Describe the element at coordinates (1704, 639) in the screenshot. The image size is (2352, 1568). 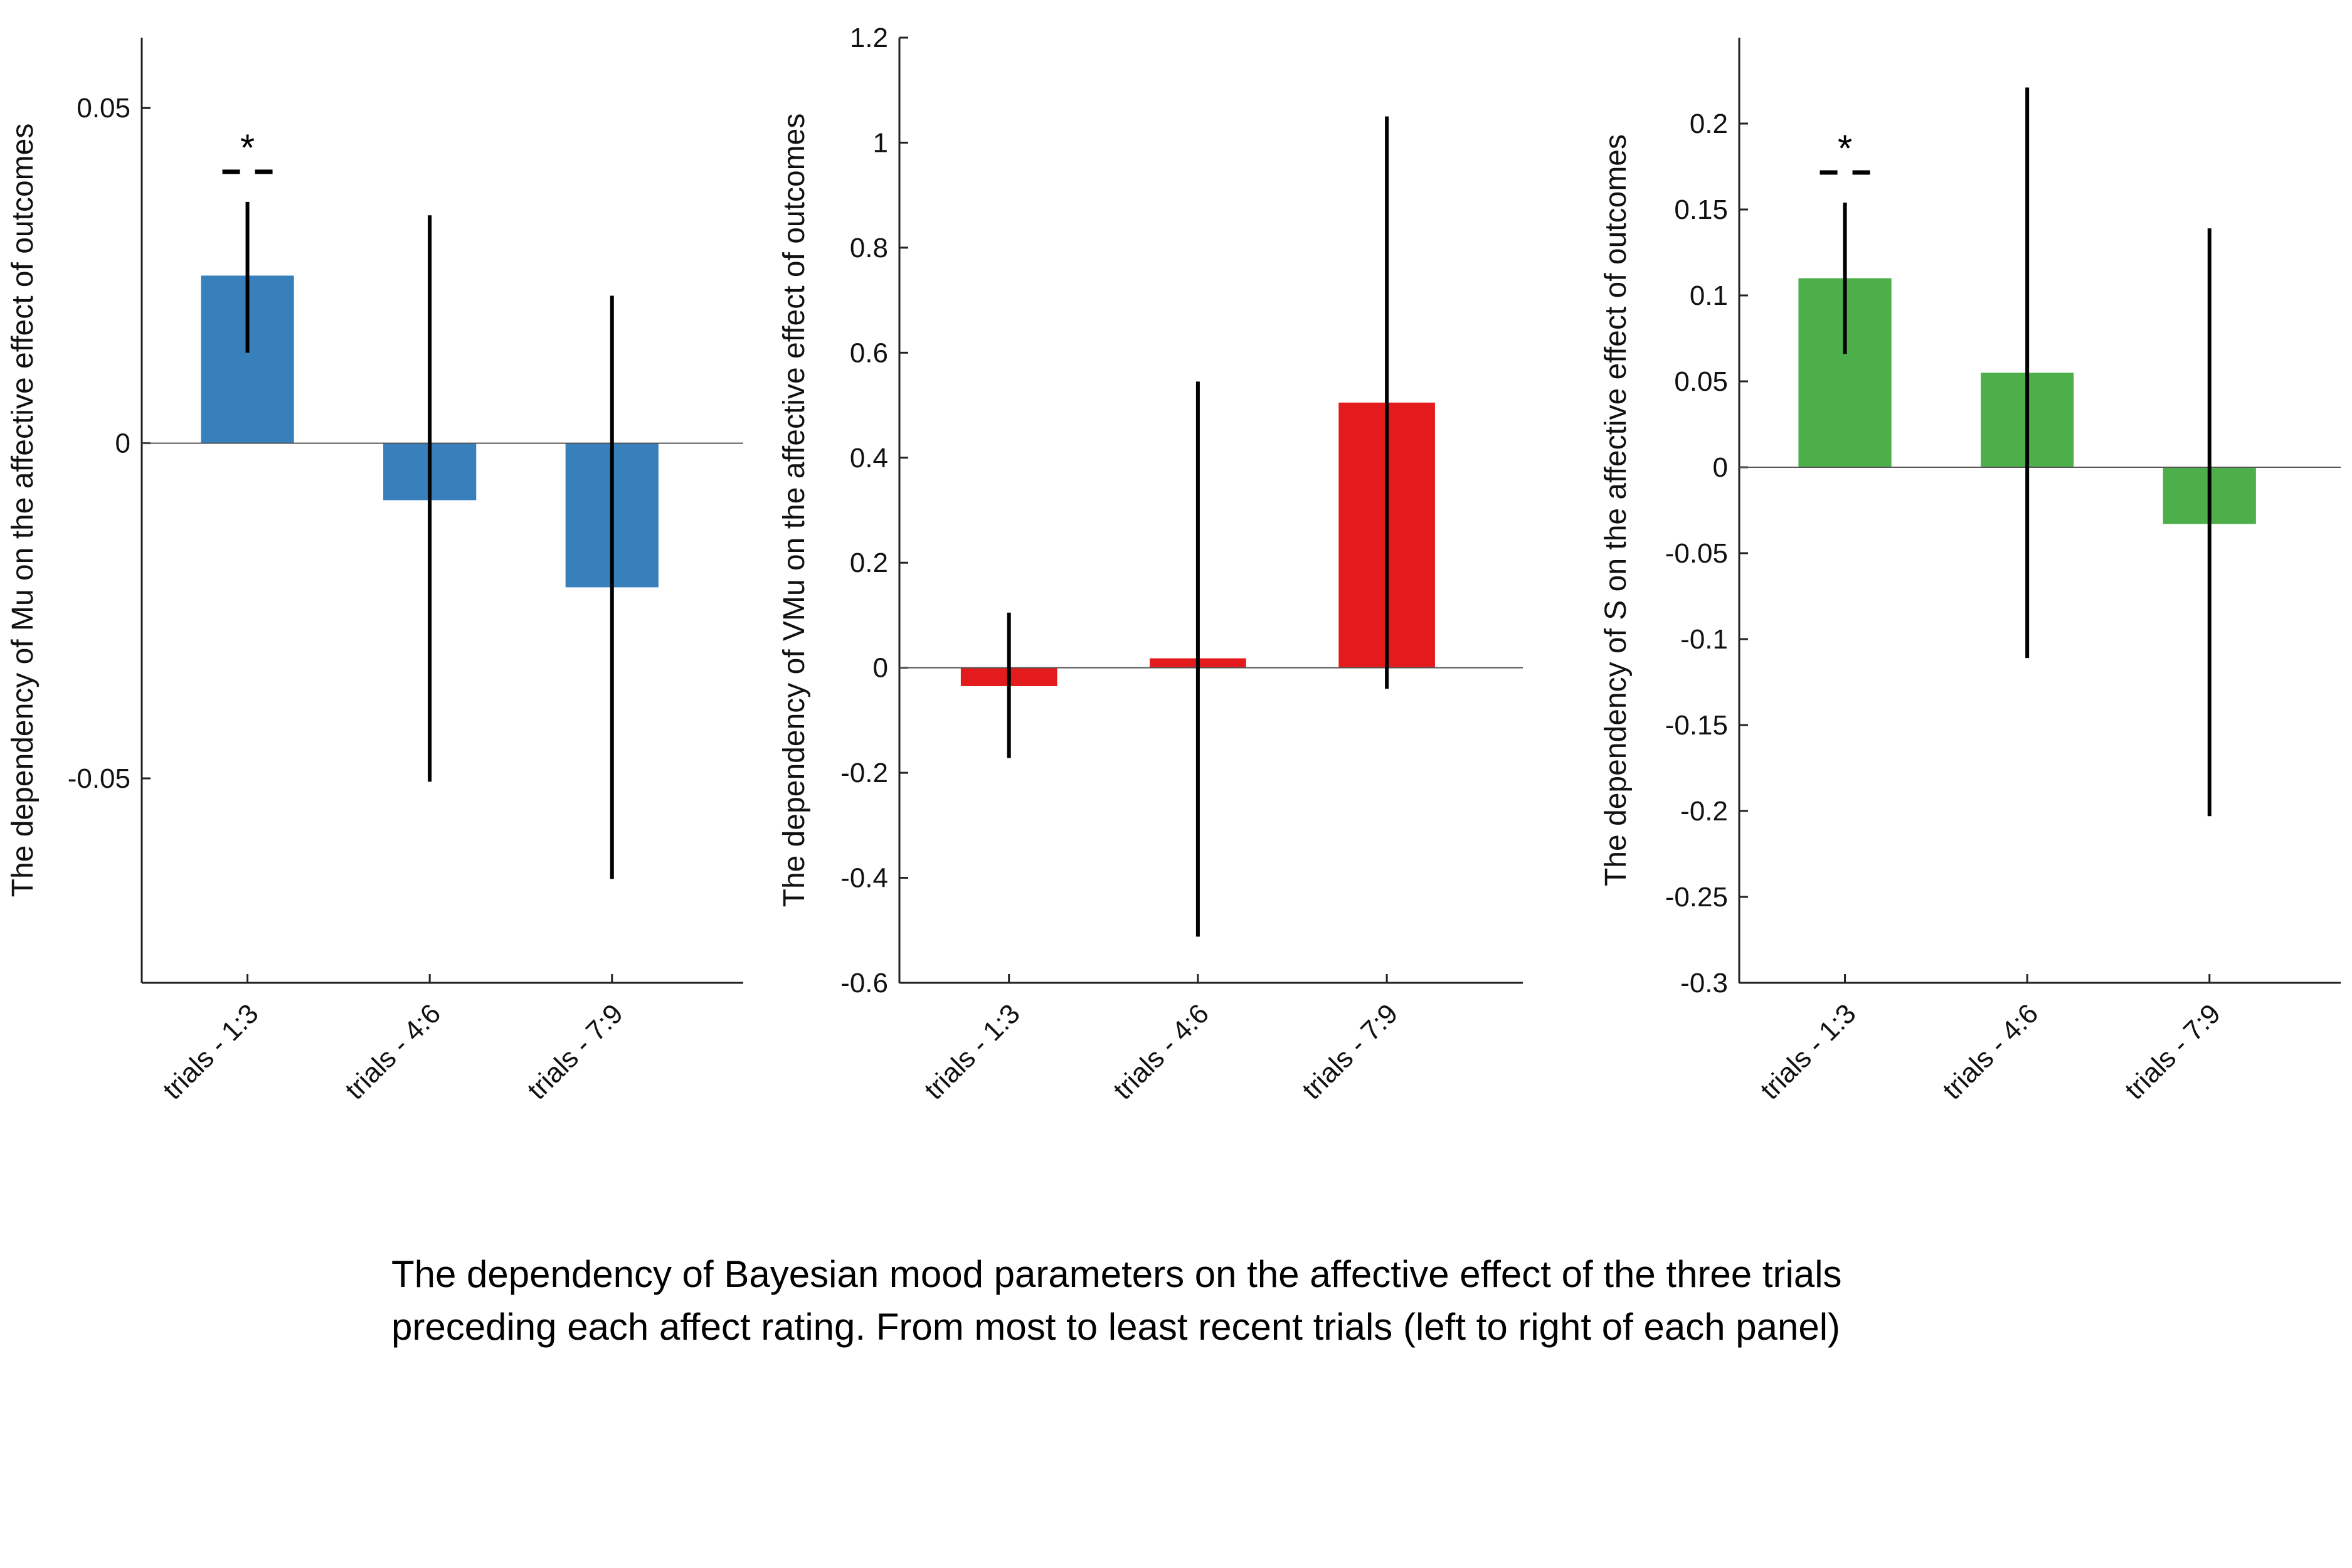
I see `y-tick-label: -0.1` at that location.